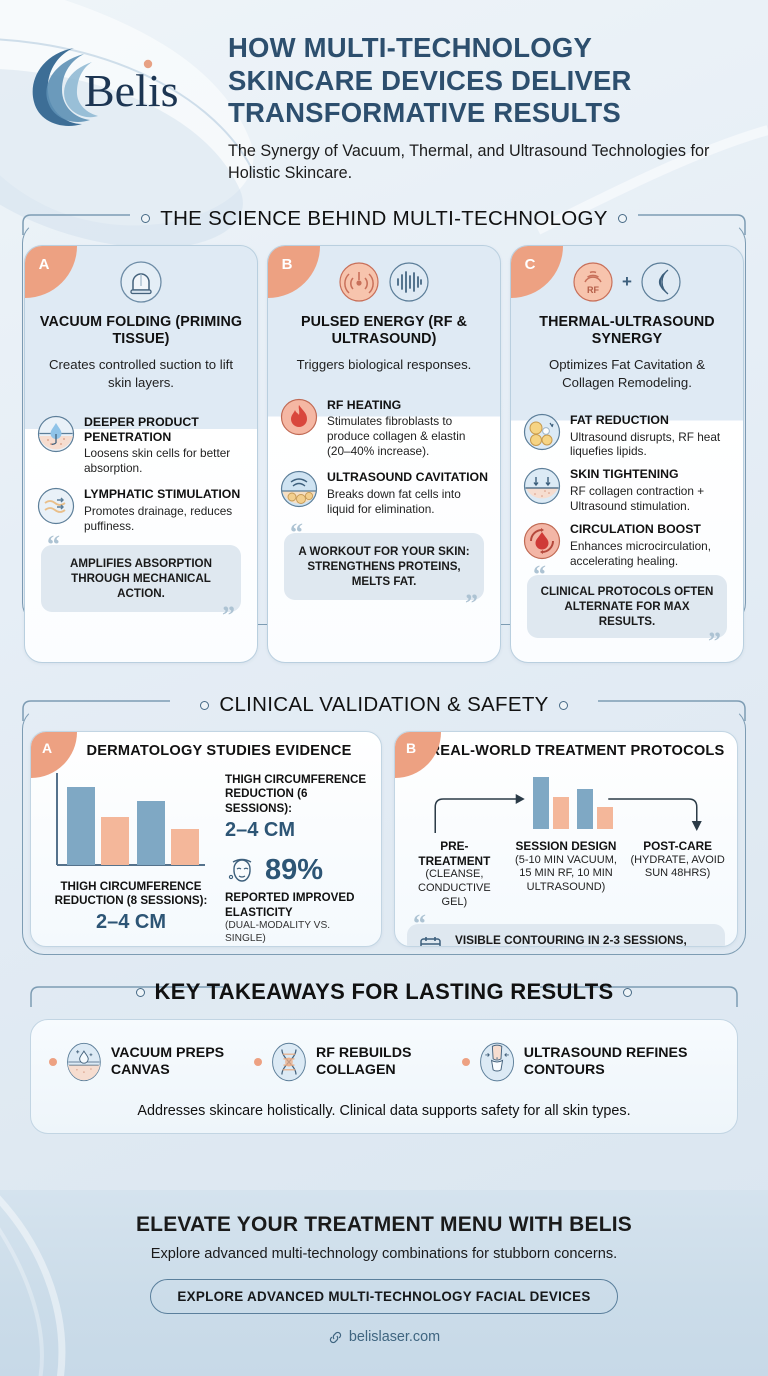 The image size is (768, 1376). What do you see at coordinates (131, 921) in the screenshot?
I see `chart-caption-value: 2–4 CM` at bounding box center [131, 921].